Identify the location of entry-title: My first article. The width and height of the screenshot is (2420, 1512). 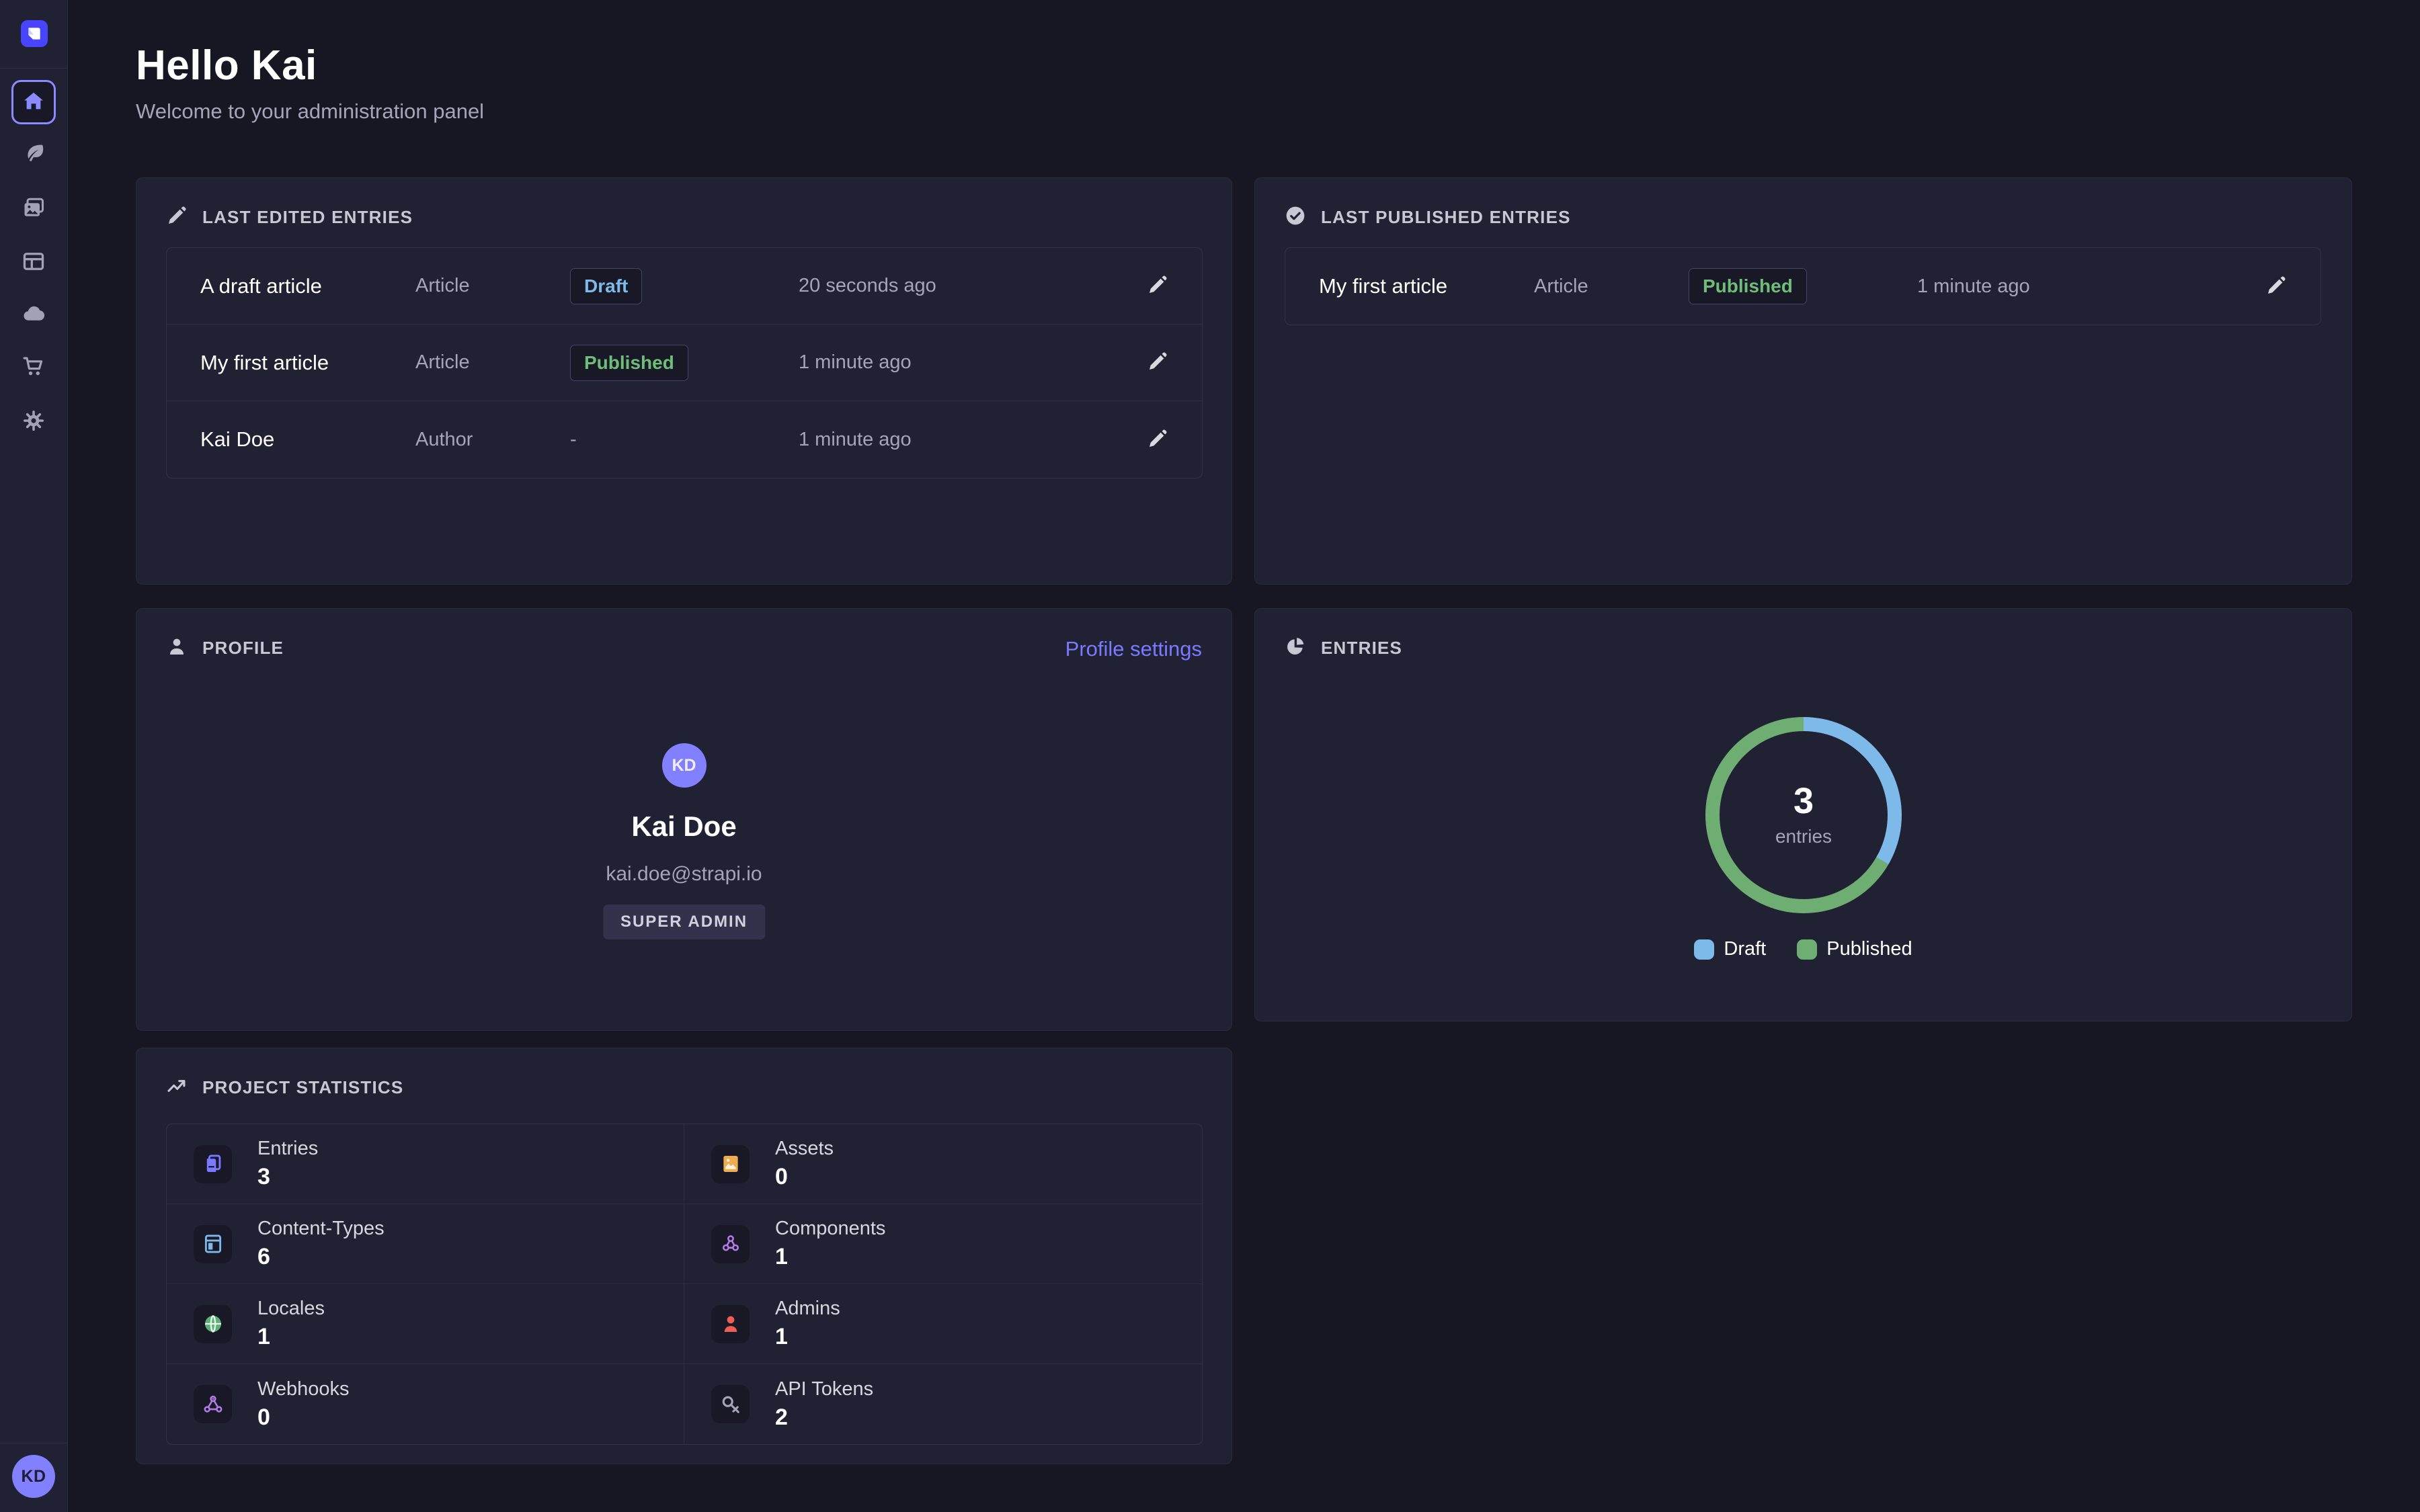
(1384, 286).